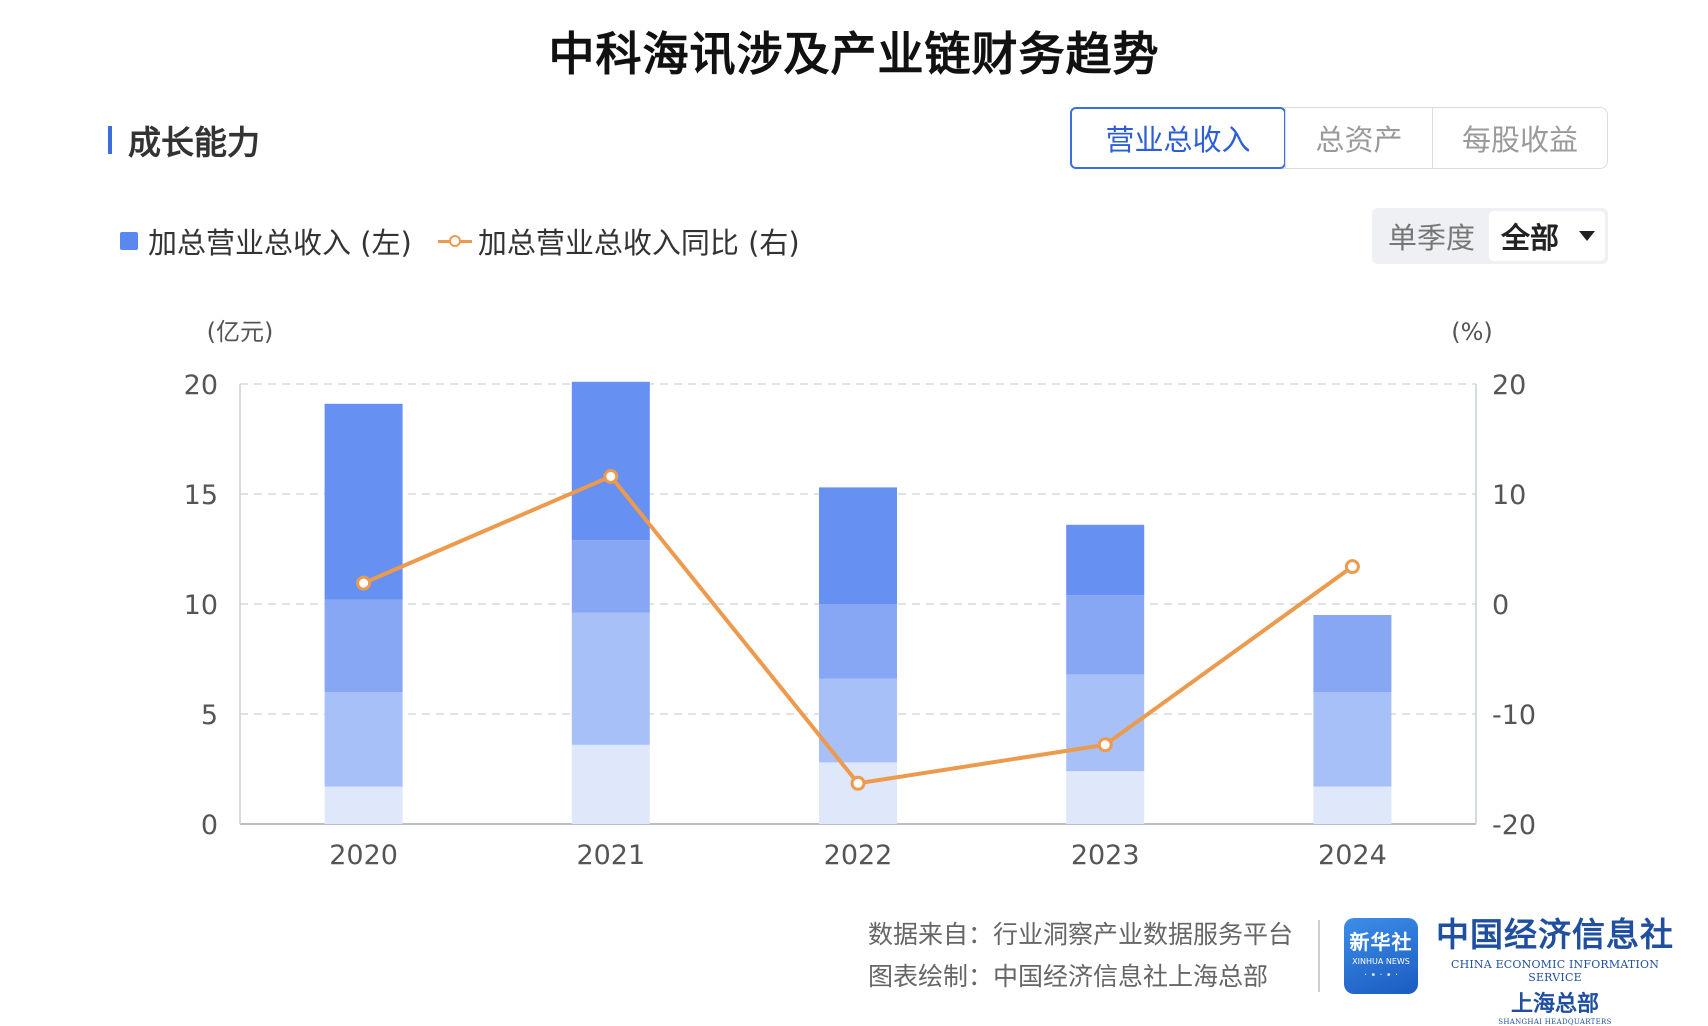 The height and width of the screenshot is (1026, 1708). I want to click on tab-total-assets: 总资产, so click(1358, 138).